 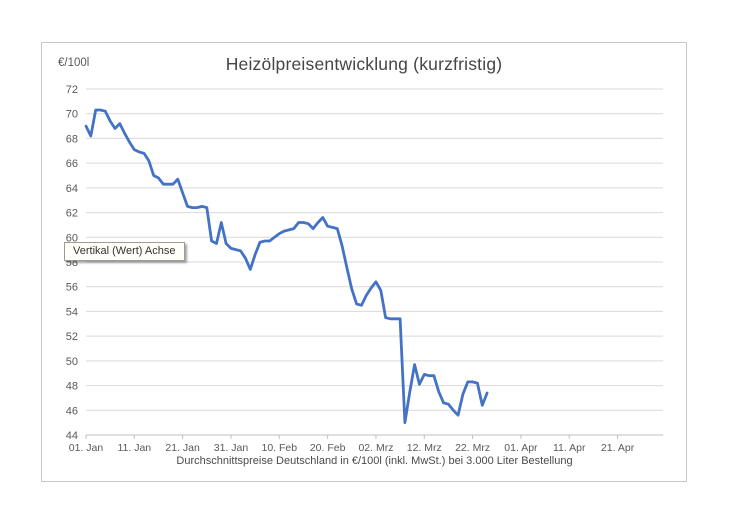 I want to click on svg-text: 02. Mrz, so click(x=375, y=448).